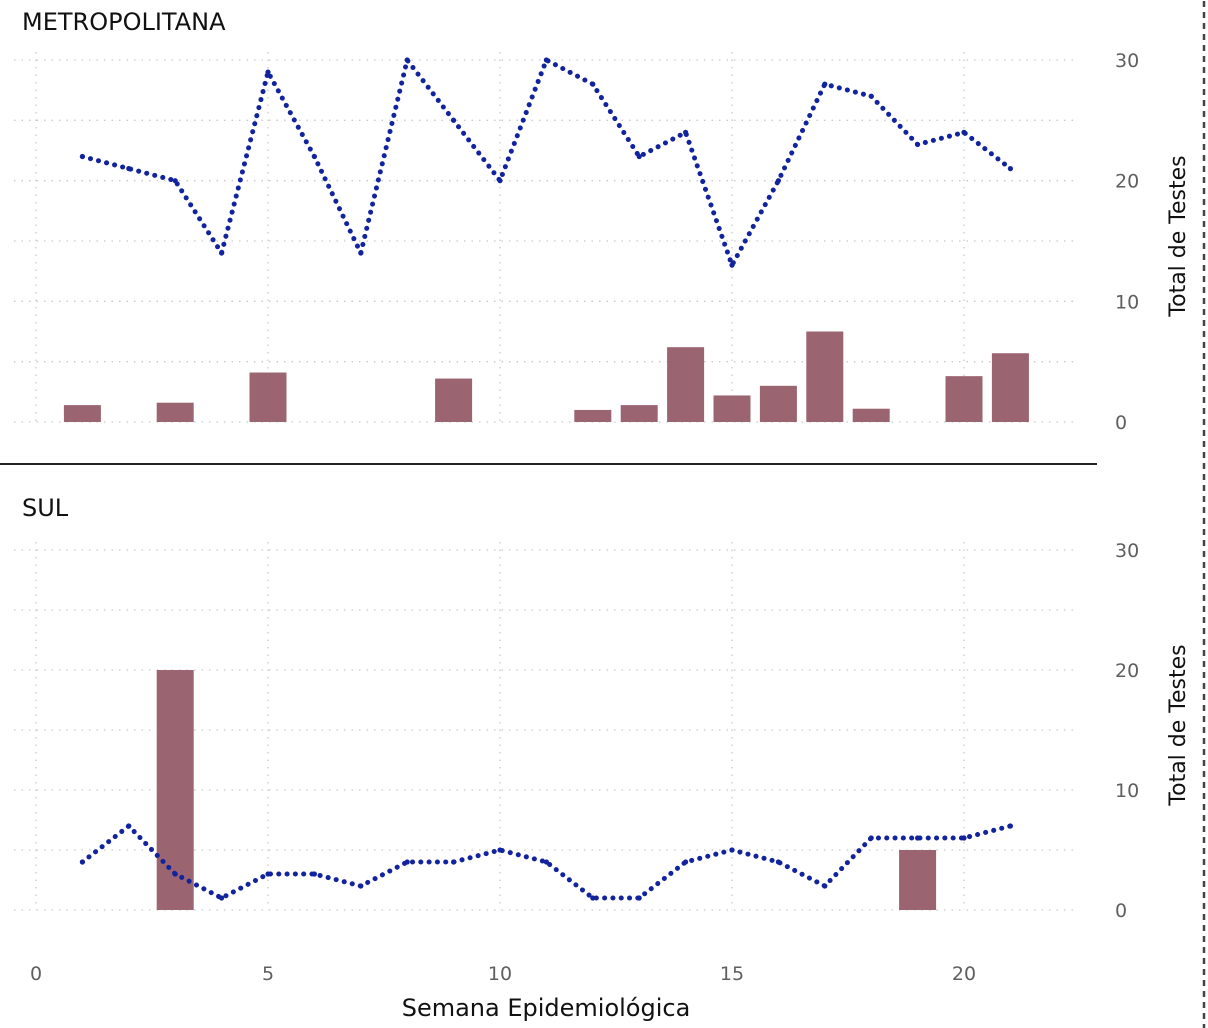  Describe the element at coordinates (500, 974) in the screenshot. I see `x-tick-label: 10` at that location.